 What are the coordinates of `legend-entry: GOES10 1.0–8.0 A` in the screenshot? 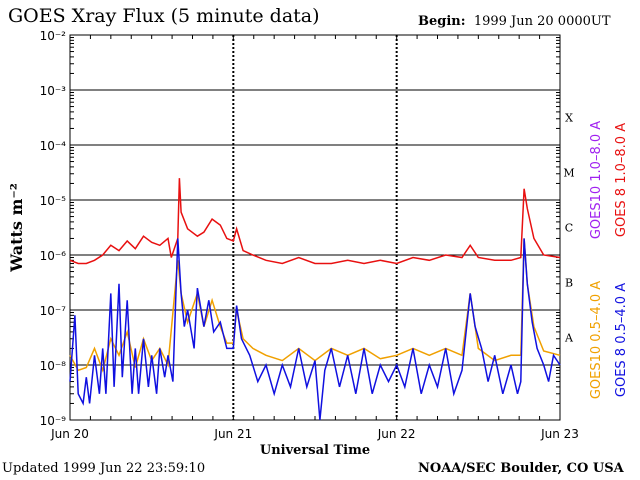 It's located at (596, 180).